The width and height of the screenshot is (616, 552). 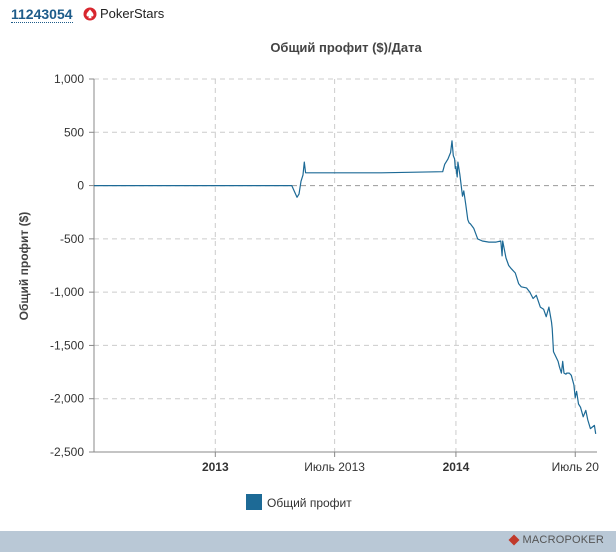 What do you see at coordinates (215, 467) in the screenshot?
I see `x-tick-label: 2013` at bounding box center [215, 467].